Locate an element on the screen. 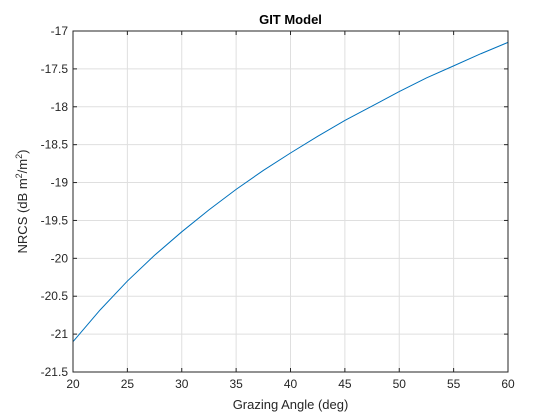 The image size is (560, 420). y-axis-label-middle: /m is located at coordinates (22, 166).